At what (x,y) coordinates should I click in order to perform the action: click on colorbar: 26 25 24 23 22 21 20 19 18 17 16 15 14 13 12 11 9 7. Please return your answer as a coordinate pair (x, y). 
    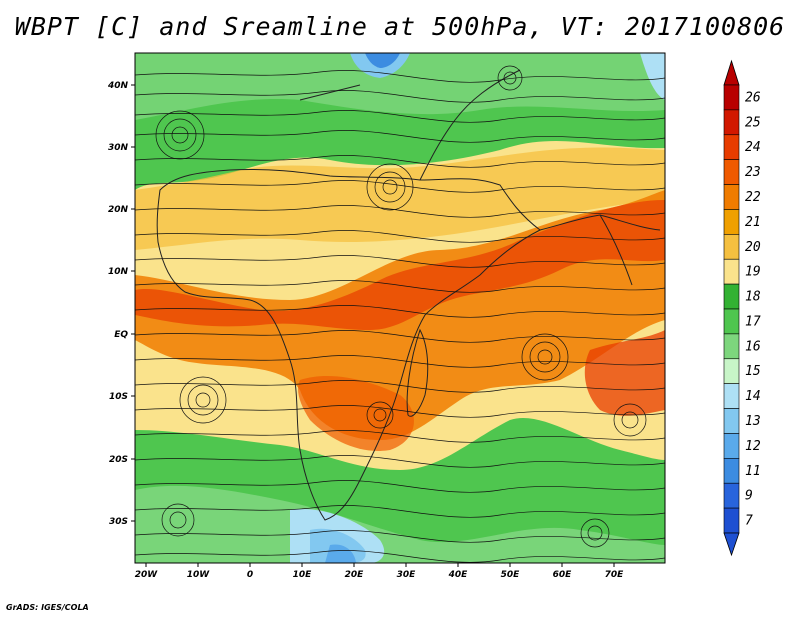
    Looking at the image, I should click on (742, 308).